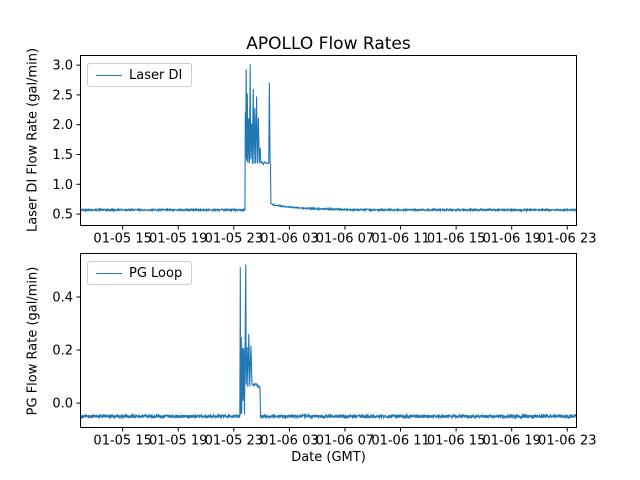 This screenshot has height=480, width=640. What do you see at coordinates (567, 239) in the screenshot?
I see `laser-di-xtick-label: 01-06 23` at bounding box center [567, 239].